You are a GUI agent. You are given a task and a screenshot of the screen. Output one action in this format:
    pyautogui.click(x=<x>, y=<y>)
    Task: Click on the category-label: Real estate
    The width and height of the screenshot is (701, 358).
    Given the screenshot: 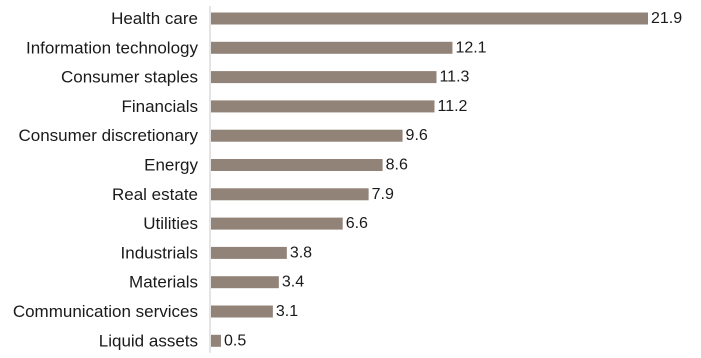 What is the action you would take?
    pyautogui.click(x=155, y=194)
    